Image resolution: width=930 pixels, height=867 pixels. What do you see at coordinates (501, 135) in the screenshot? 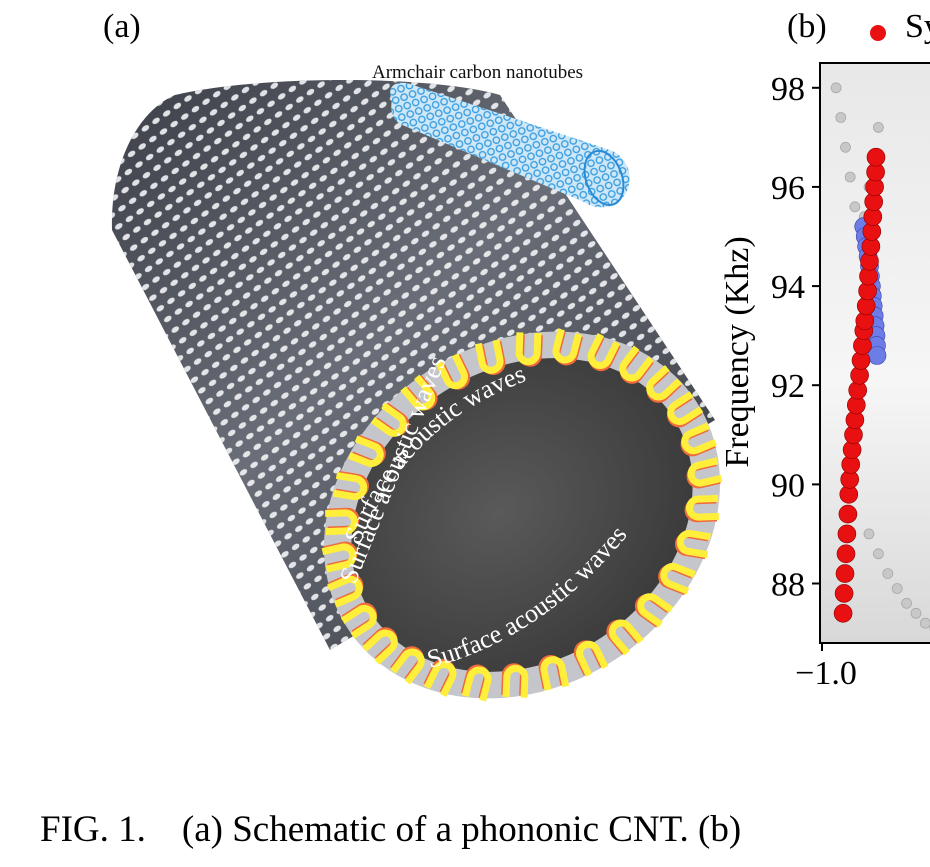
I see `armchair-nanotube-inset: Armchair carbon nanotubes` at bounding box center [501, 135].